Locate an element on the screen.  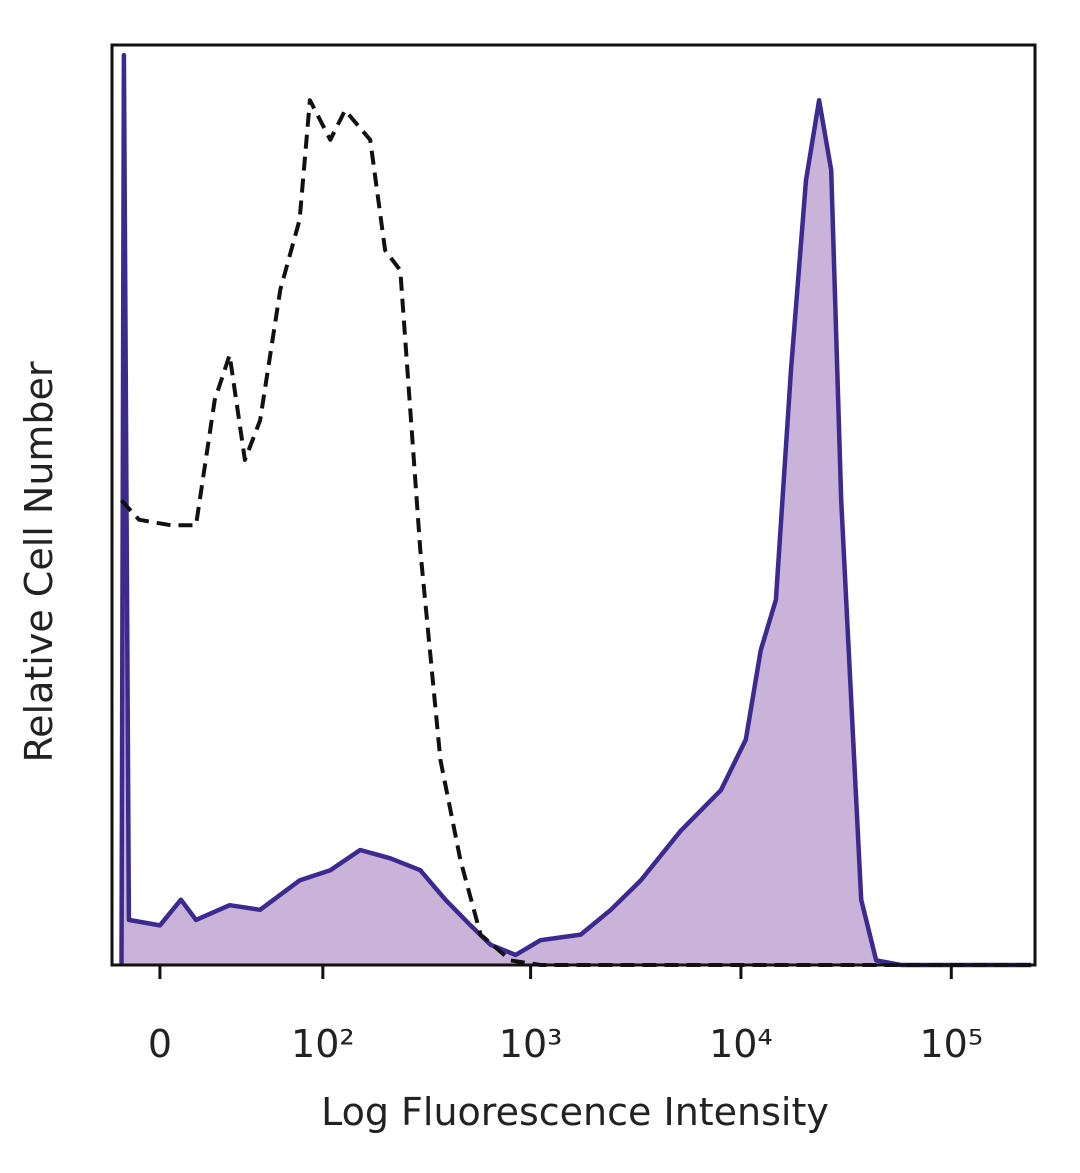
x-tick-label: 0 is located at coordinates (160, 1044).